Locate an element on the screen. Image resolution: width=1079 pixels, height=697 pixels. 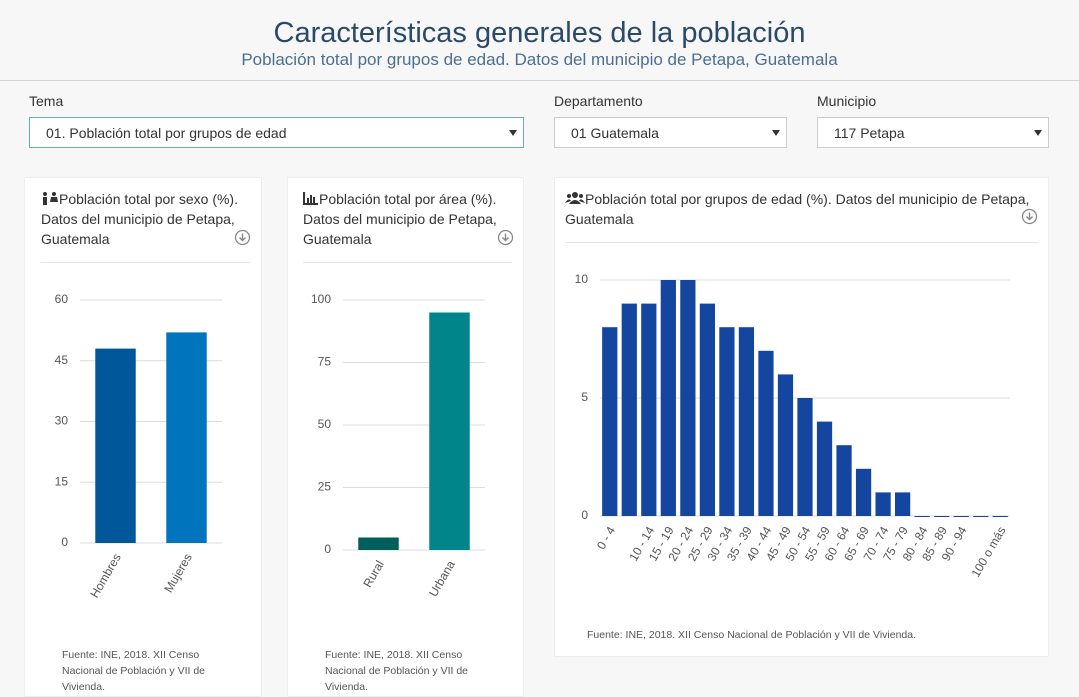
x-tick-label: 0 - 4 is located at coordinates (606, 538).